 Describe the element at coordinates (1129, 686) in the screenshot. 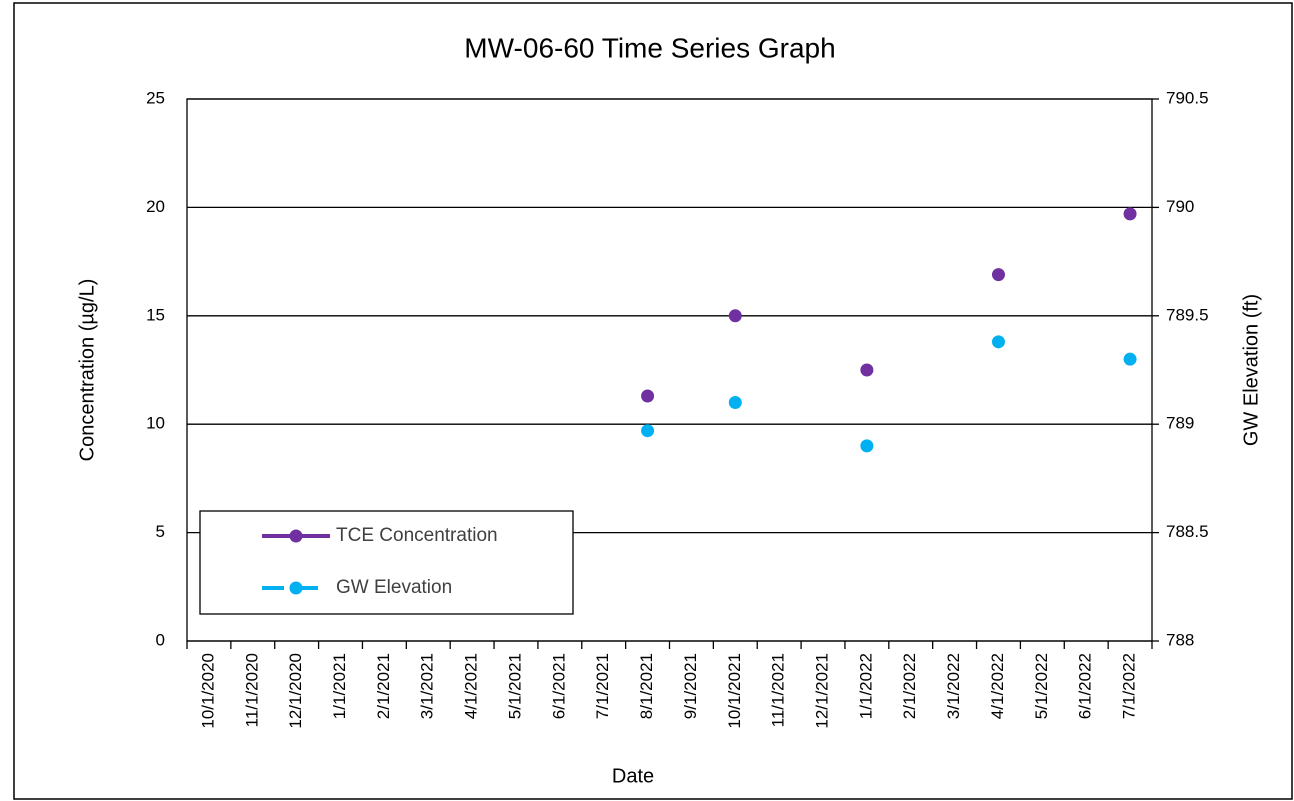

I see `x-tick-label: 7/1/2022` at that location.